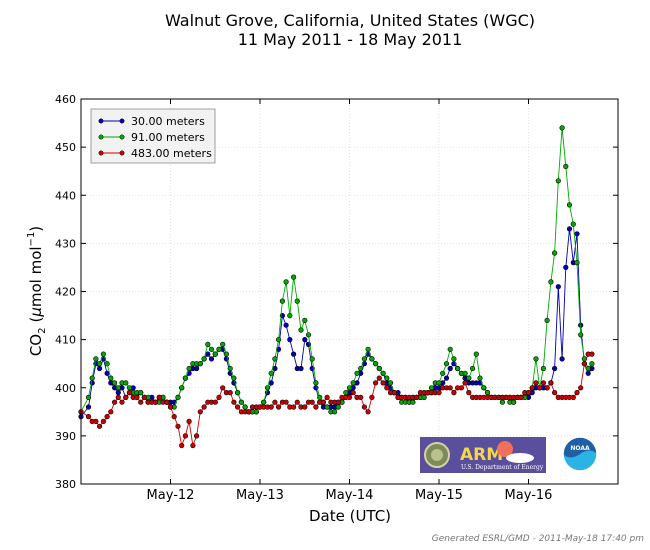 The height and width of the screenshot is (550, 650). What do you see at coordinates (65, 243) in the screenshot?
I see `y-tick-label: 430` at bounding box center [65, 243].